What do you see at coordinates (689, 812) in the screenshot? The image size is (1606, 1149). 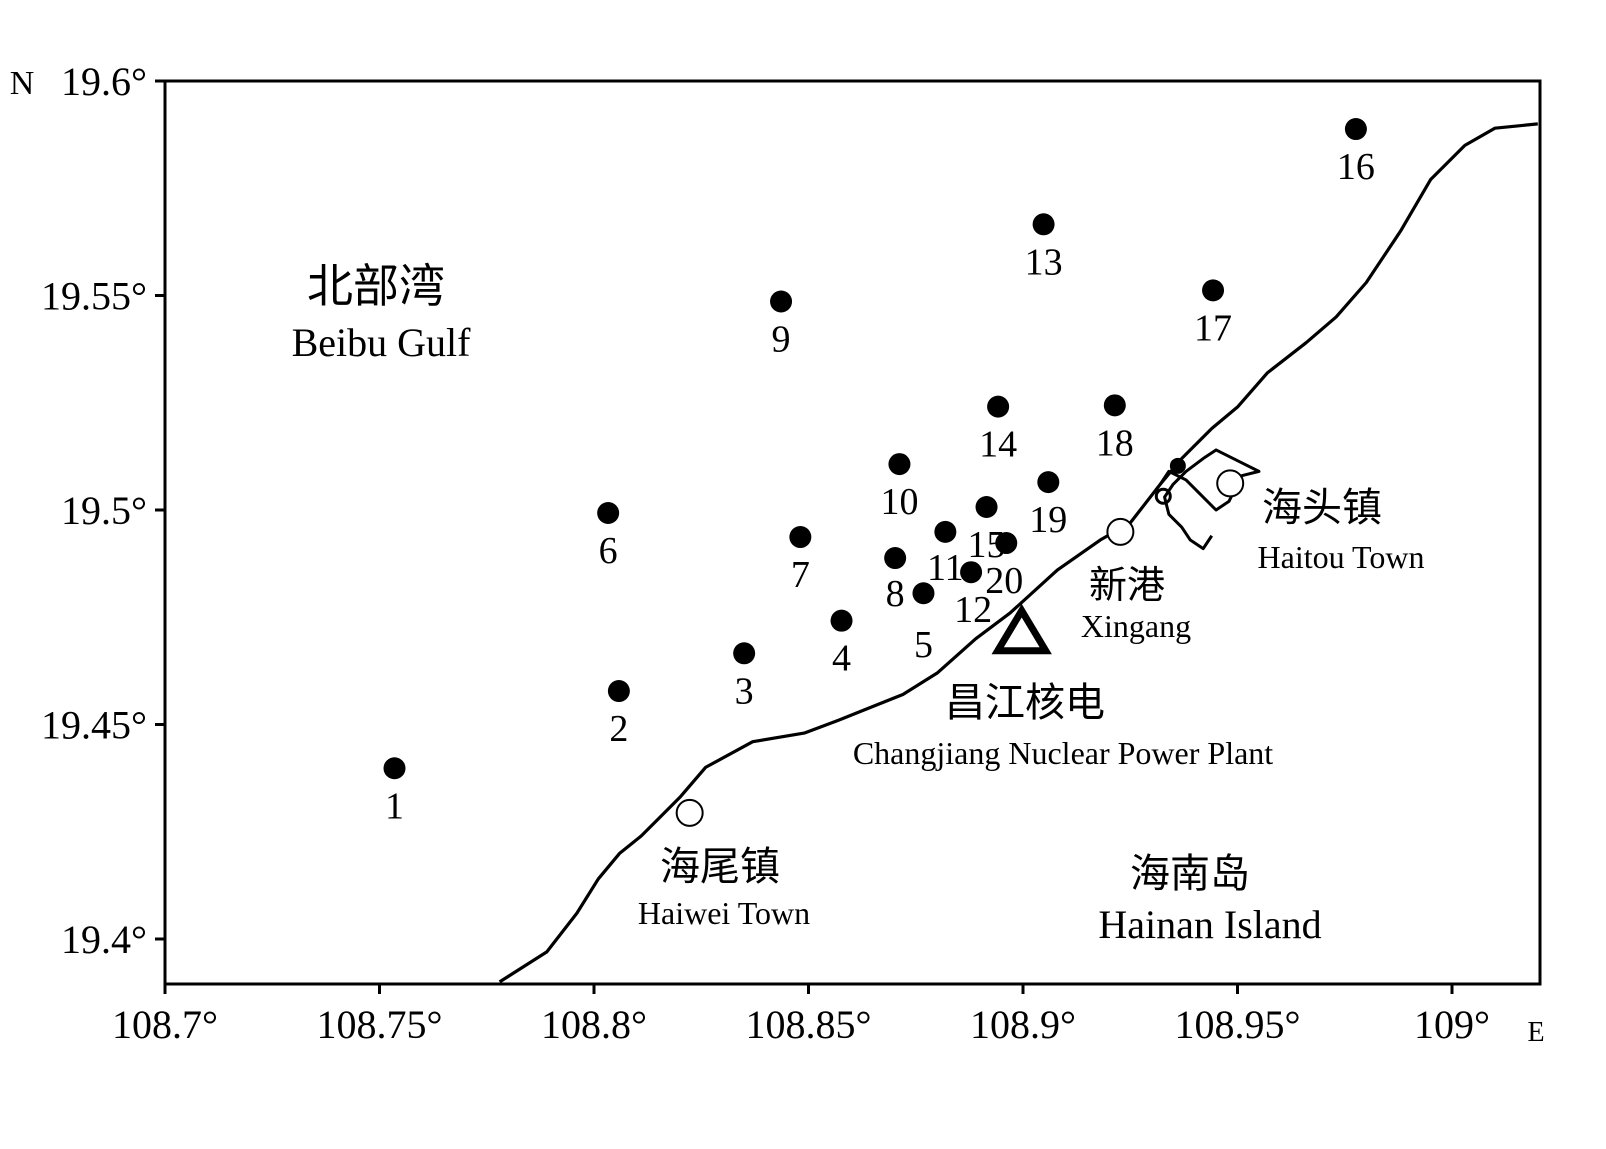 I see `town-haiwei-marker` at bounding box center [689, 812].